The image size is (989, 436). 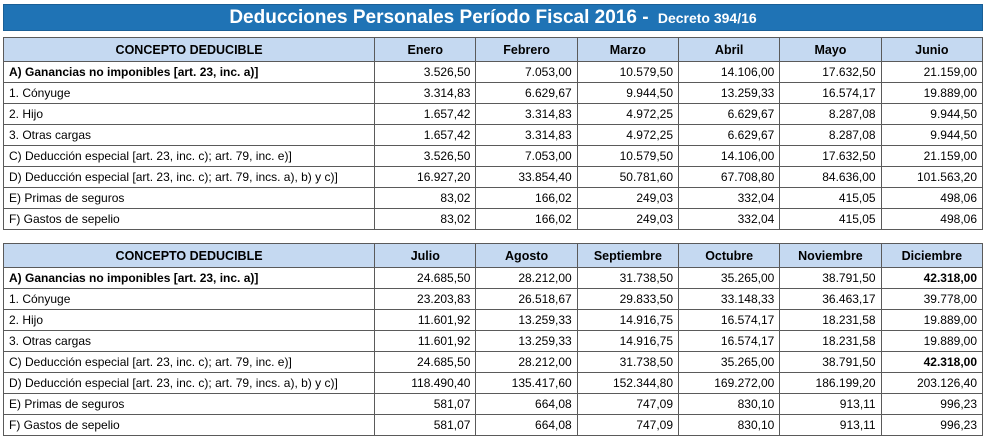 I want to click on amount-cell: 581,07, so click(x=425, y=425).